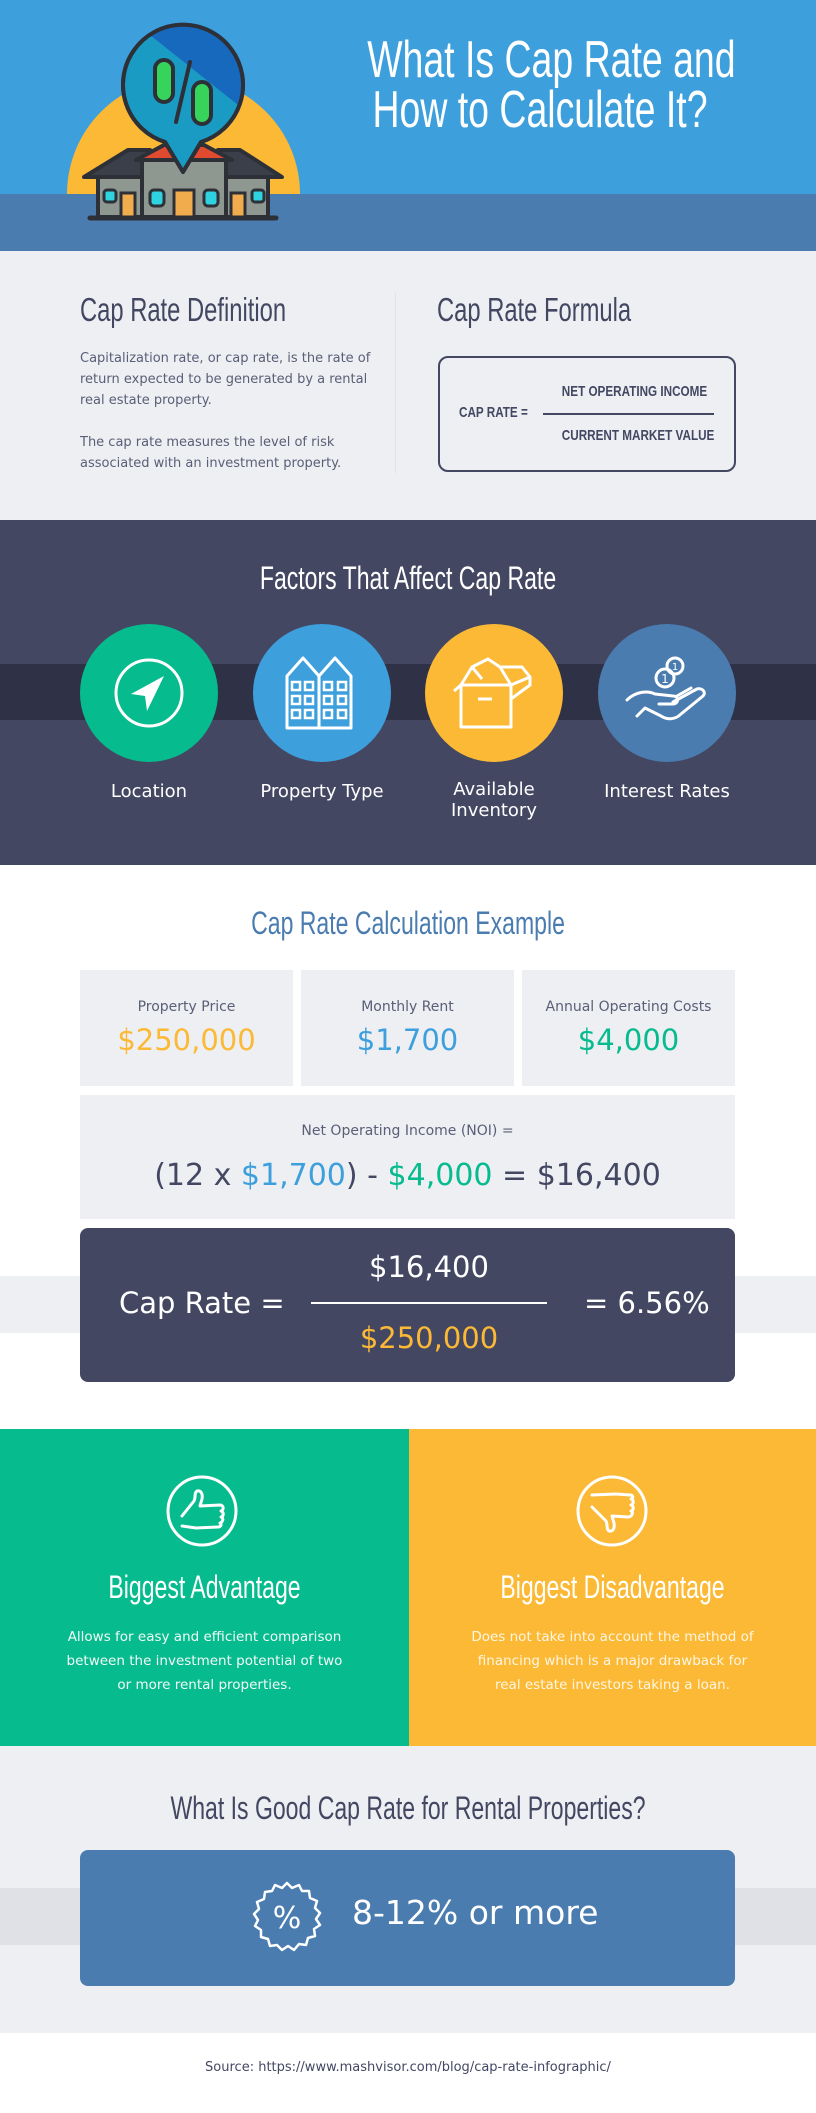  What do you see at coordinates (407, 1007) in the screenshot?
I see `card-label: Monthly Rent` at bounding box center [407, 1007].